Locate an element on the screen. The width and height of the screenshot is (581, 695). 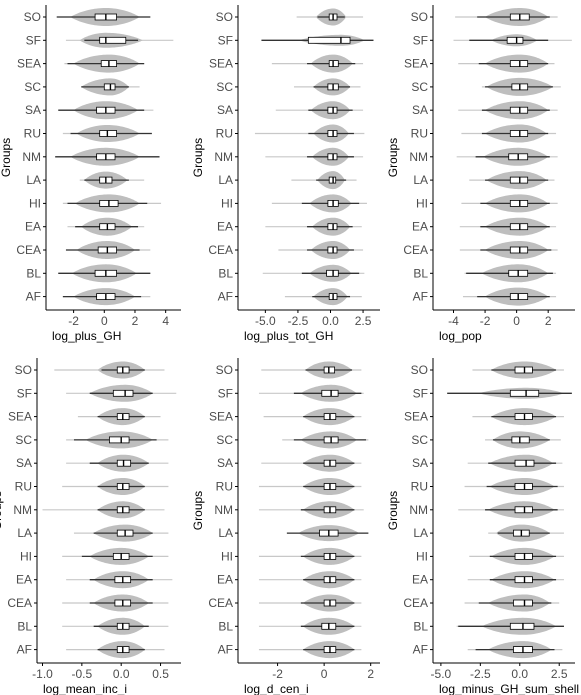
y-tick-label-CEA: CEA is located at coordinates (19, 603).